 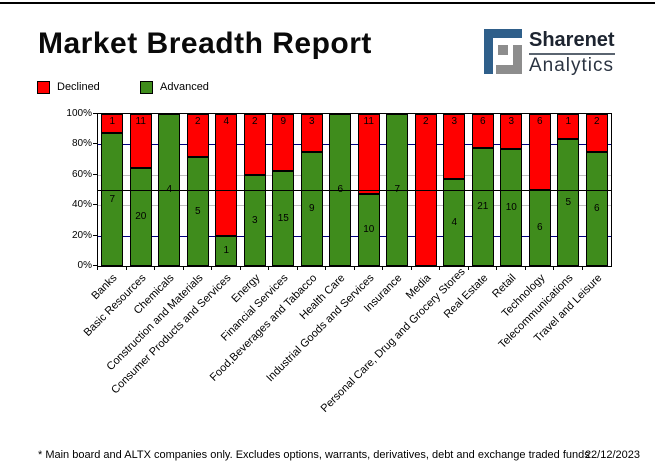 I want to click on gridline-40pct, so click(x=354, y=205).